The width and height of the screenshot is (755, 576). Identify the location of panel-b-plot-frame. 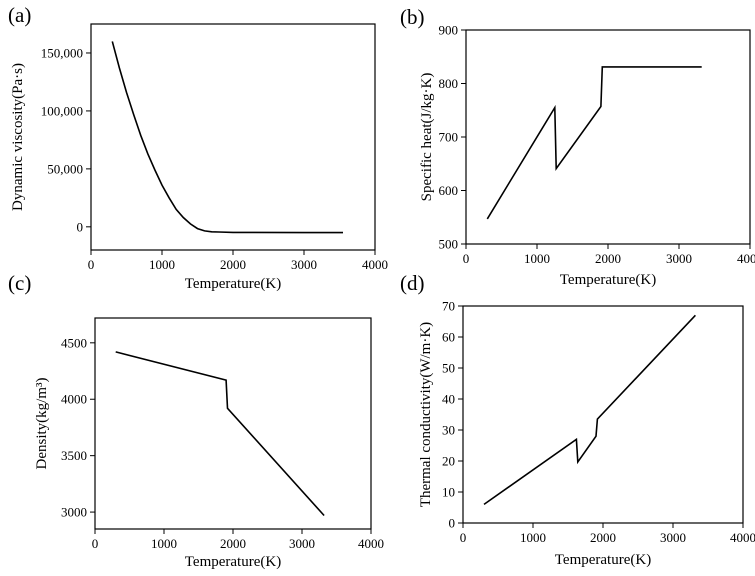
(608, 137).